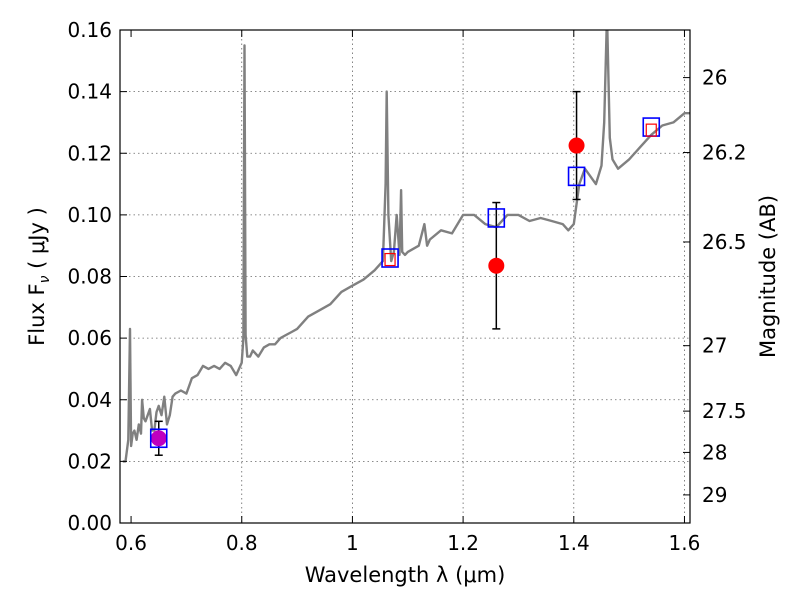 This screenshot has width=800, height=600. What do you see at coordinates (714, 495) in the screenshot?
I see `y2-tick-label: 29` at bounding box center [714, 495].